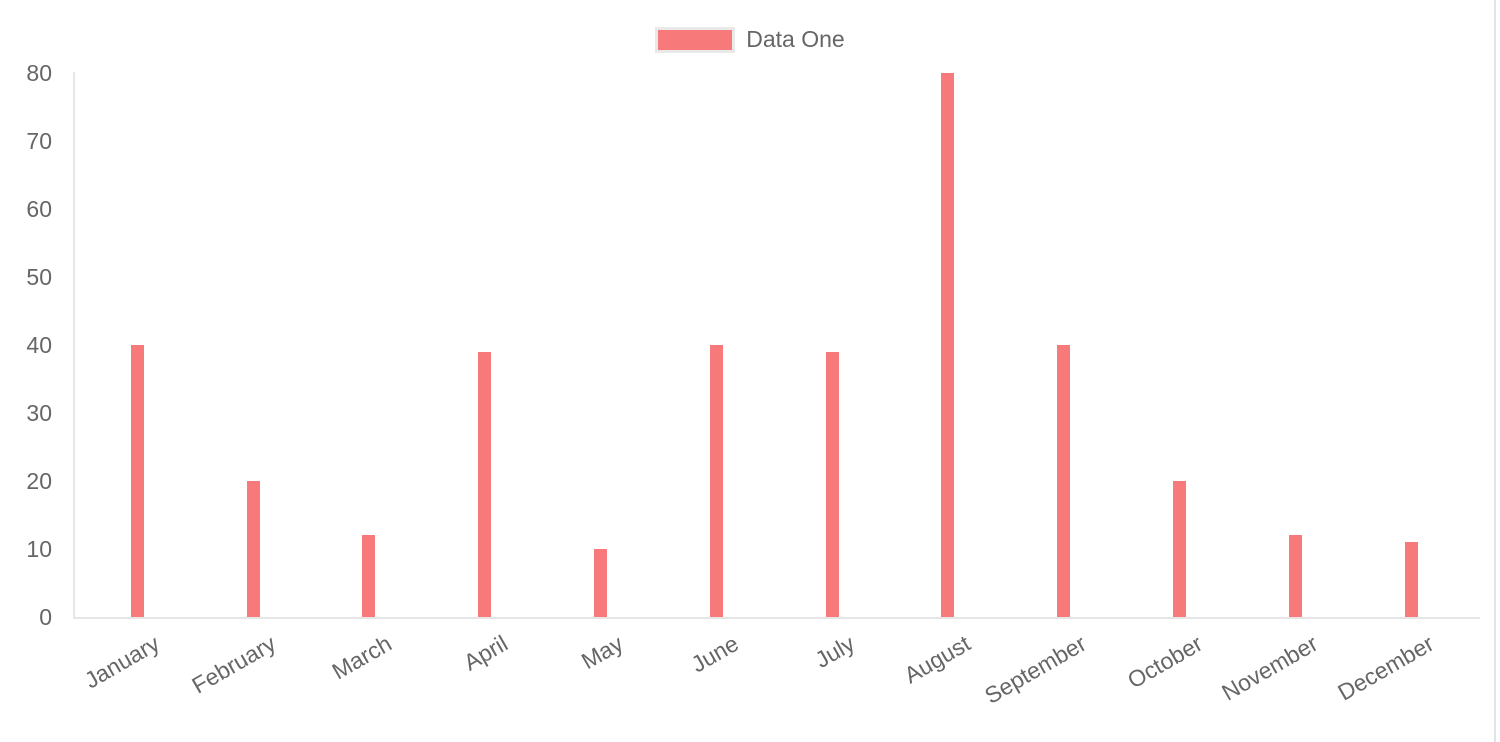  Describe the element at coordinates (369, 576) in the screenshot. I see `bar-march` at that location.